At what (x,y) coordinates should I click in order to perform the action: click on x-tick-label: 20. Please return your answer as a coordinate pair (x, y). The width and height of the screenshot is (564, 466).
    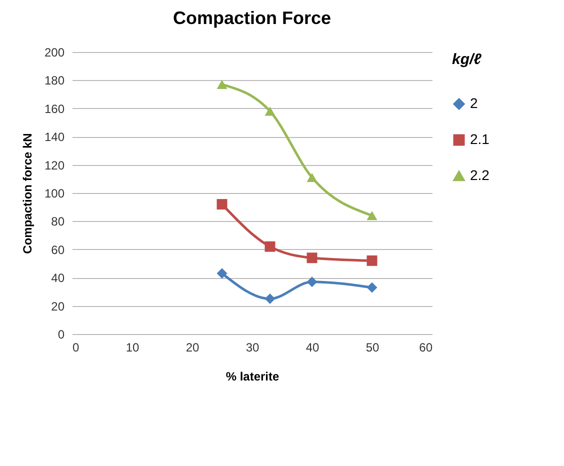
    Looking at the image, I should click on (193, 347).